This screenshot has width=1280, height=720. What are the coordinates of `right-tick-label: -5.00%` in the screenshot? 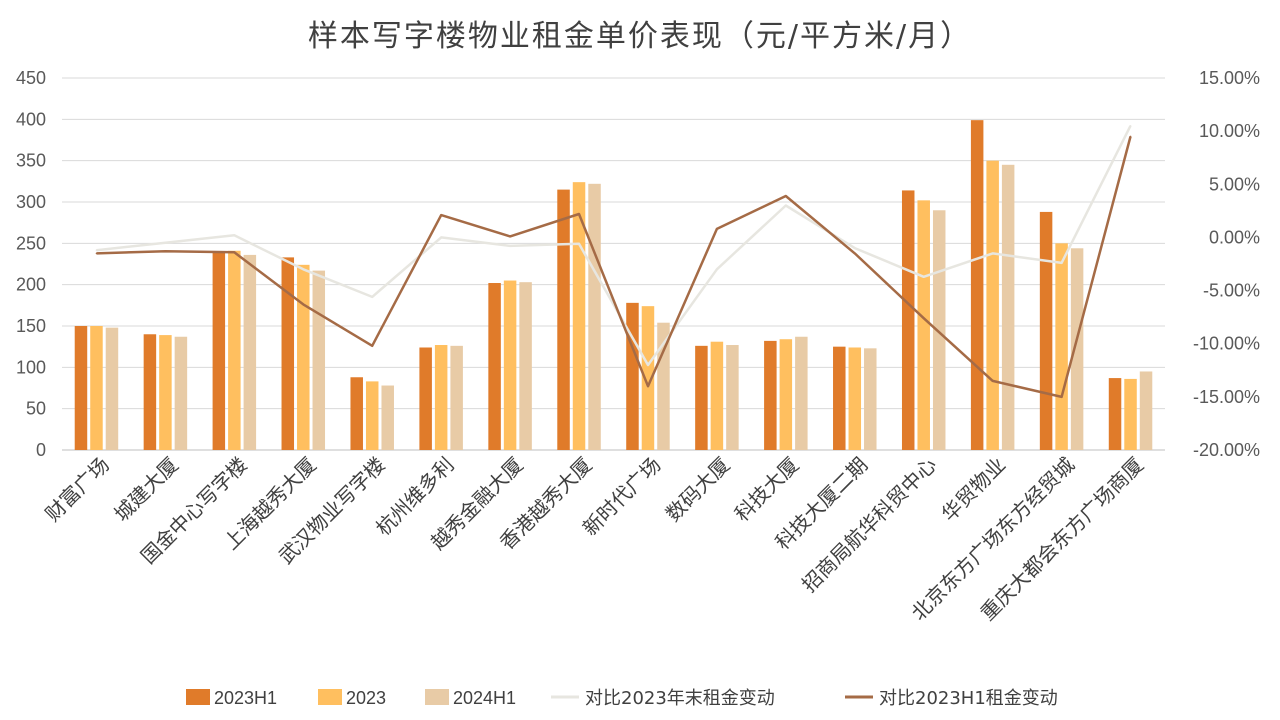 It's located at (1231, 291).